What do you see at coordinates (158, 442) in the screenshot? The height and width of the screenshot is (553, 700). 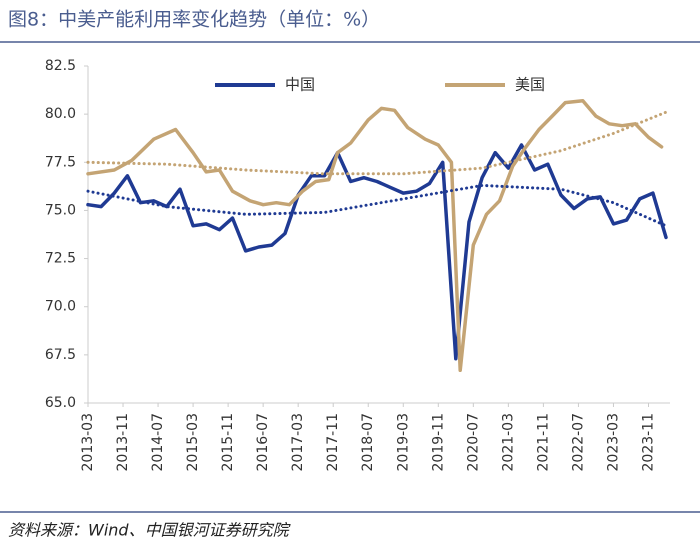 I see `x-tick-label: 2014-07` at bounding box center [158, 442].